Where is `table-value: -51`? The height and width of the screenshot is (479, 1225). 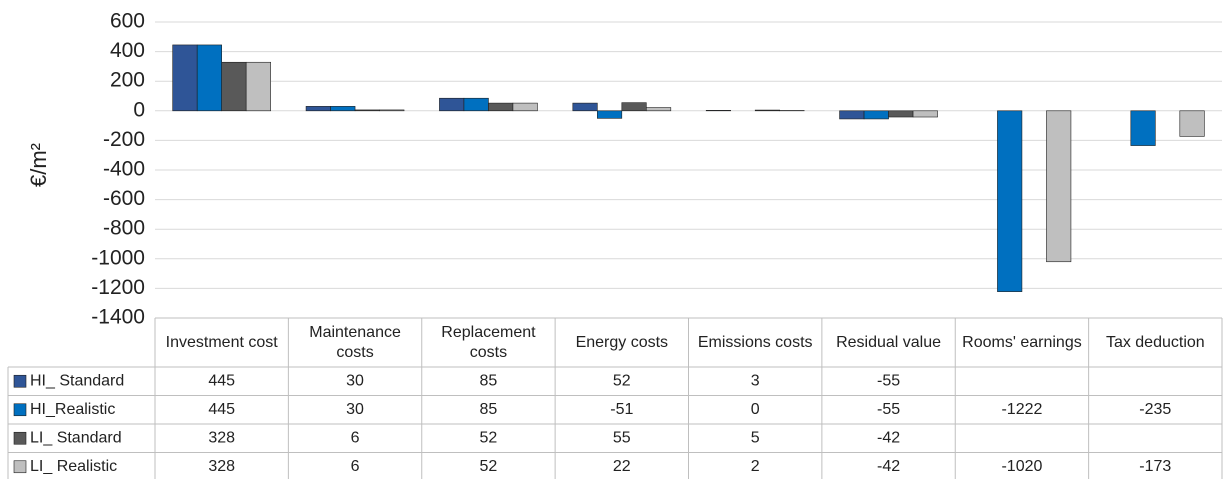 table-value: -51 is located at coordinates (621, 409).